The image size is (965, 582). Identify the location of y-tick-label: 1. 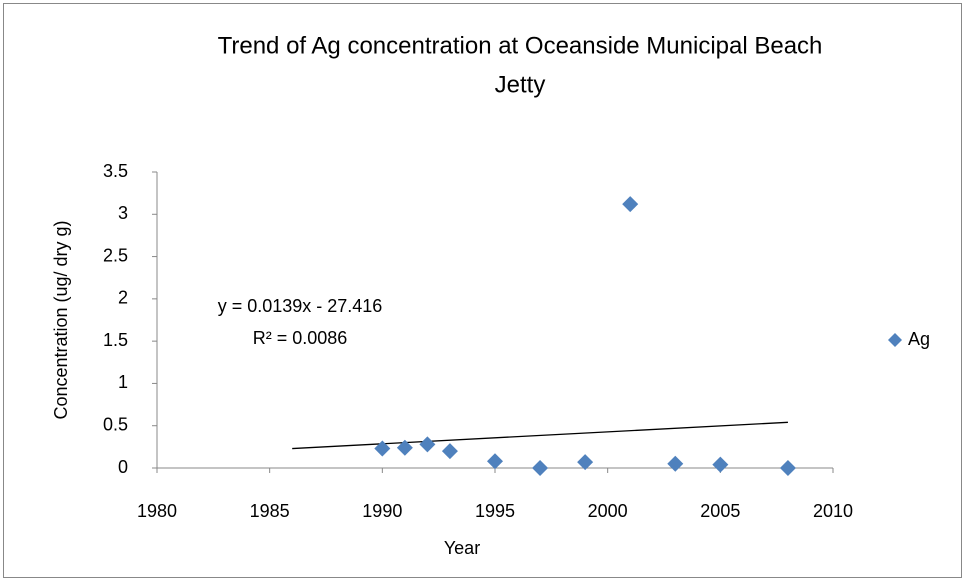
(123, 382).